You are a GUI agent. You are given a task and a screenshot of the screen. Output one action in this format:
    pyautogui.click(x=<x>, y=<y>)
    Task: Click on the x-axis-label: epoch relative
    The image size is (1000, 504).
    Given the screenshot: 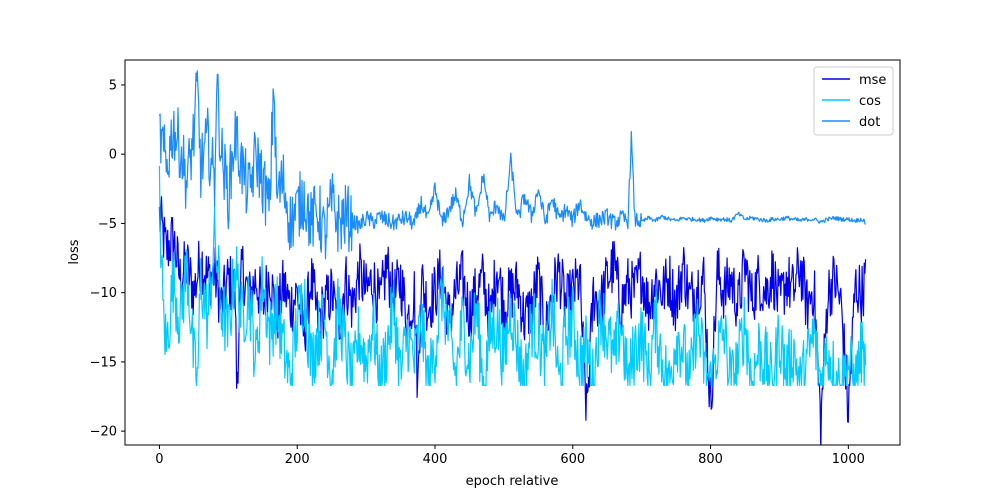 What is the action you would take?
    pyautogui.click(x=512, y=481)
    